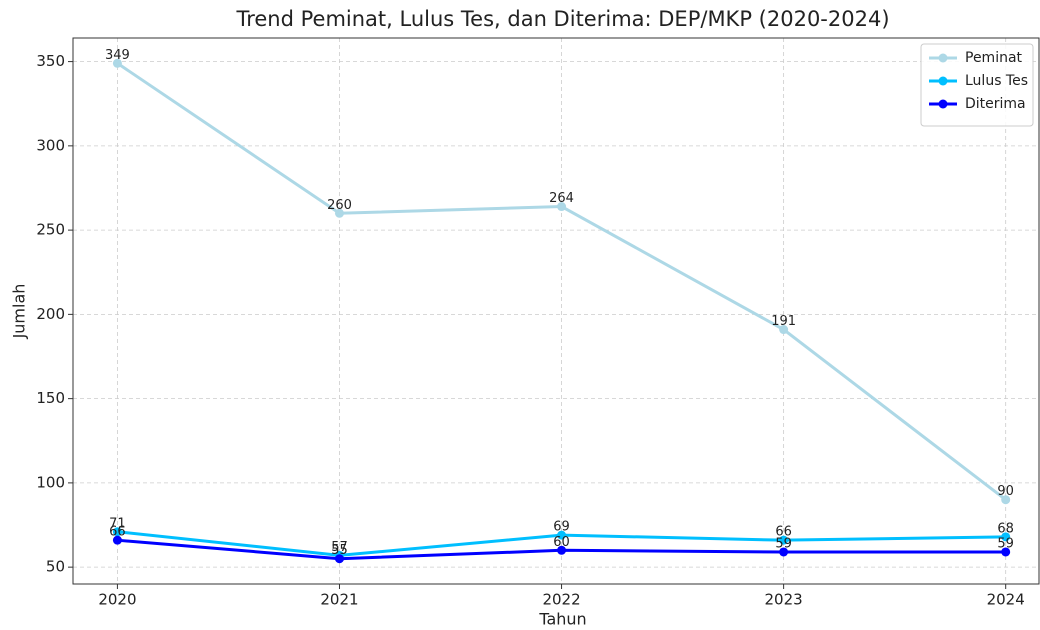 This screenshot has width=1040, height=630. I want to click on x-tick-label: 2022, so click(561, 600).